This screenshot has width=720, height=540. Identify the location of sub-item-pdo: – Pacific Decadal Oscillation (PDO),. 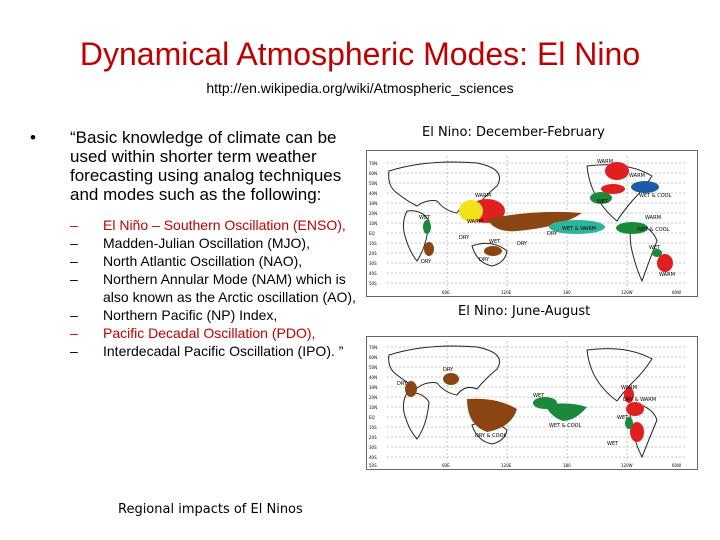
(193, 333).